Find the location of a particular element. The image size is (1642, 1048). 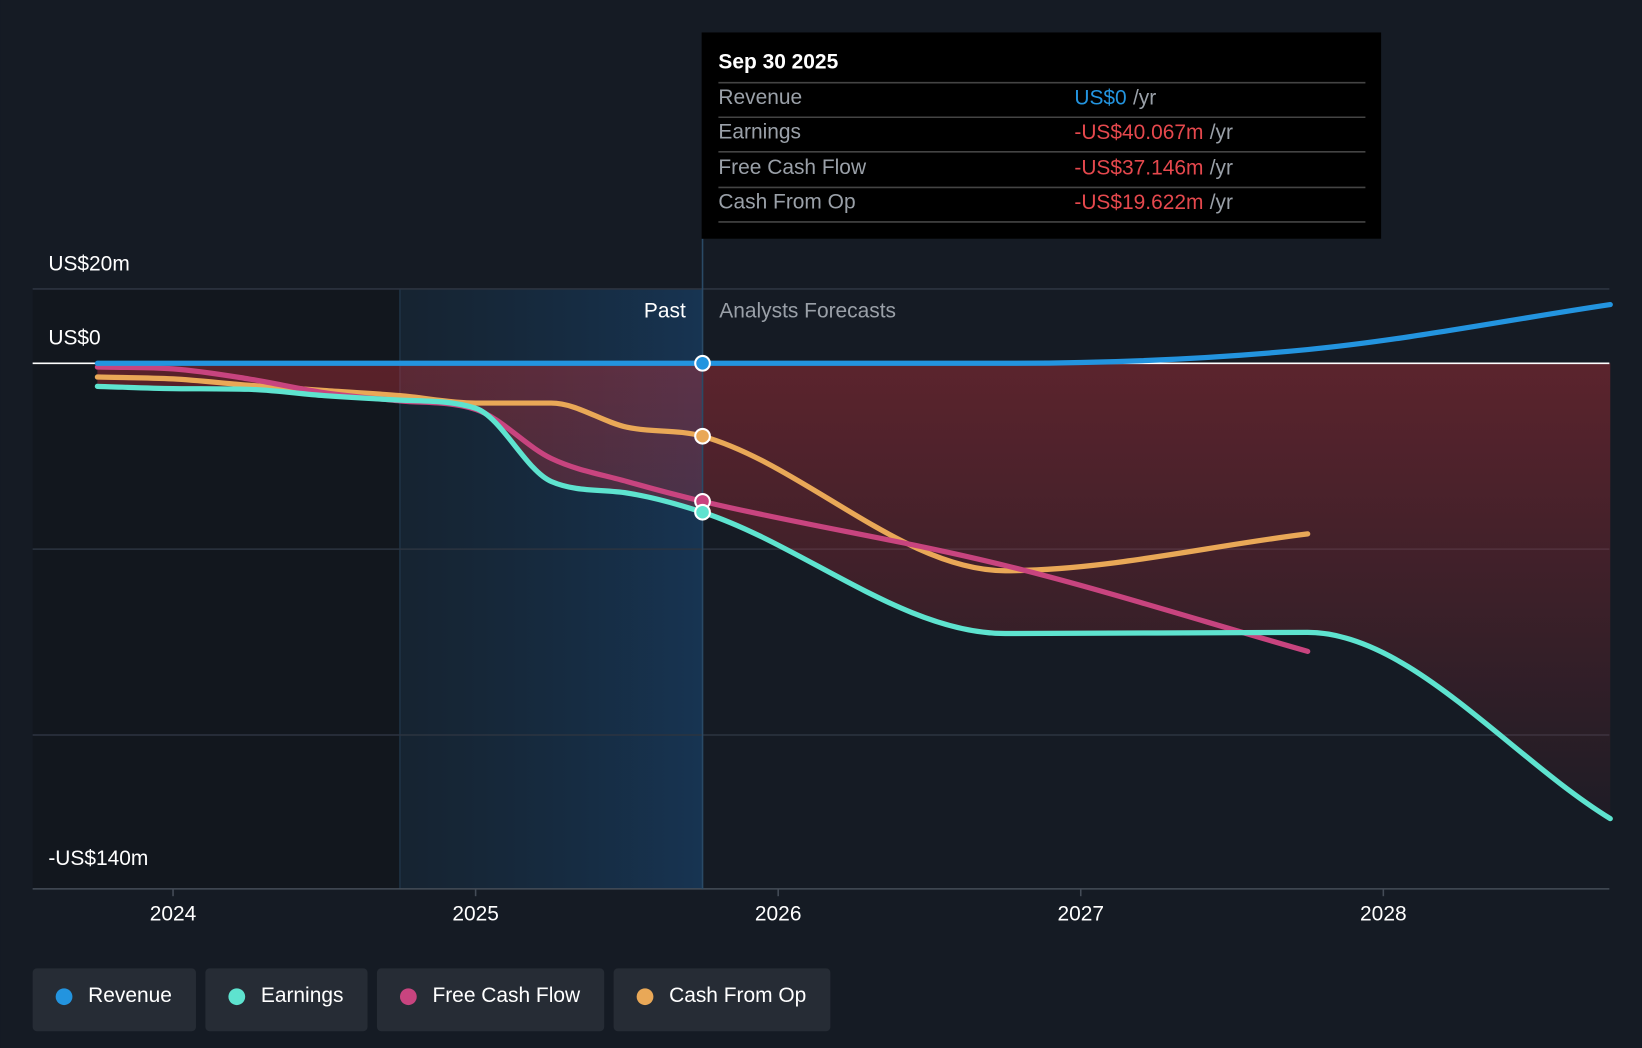

tooltip-value: -US$37.146m is located at coordinates (1138, 167).